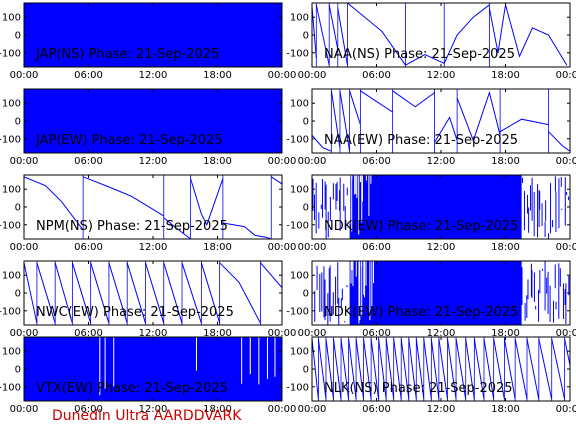  I want to click on panel-title: NAA(EW) Phase: 21-Sep-2025, so click(421, 140).